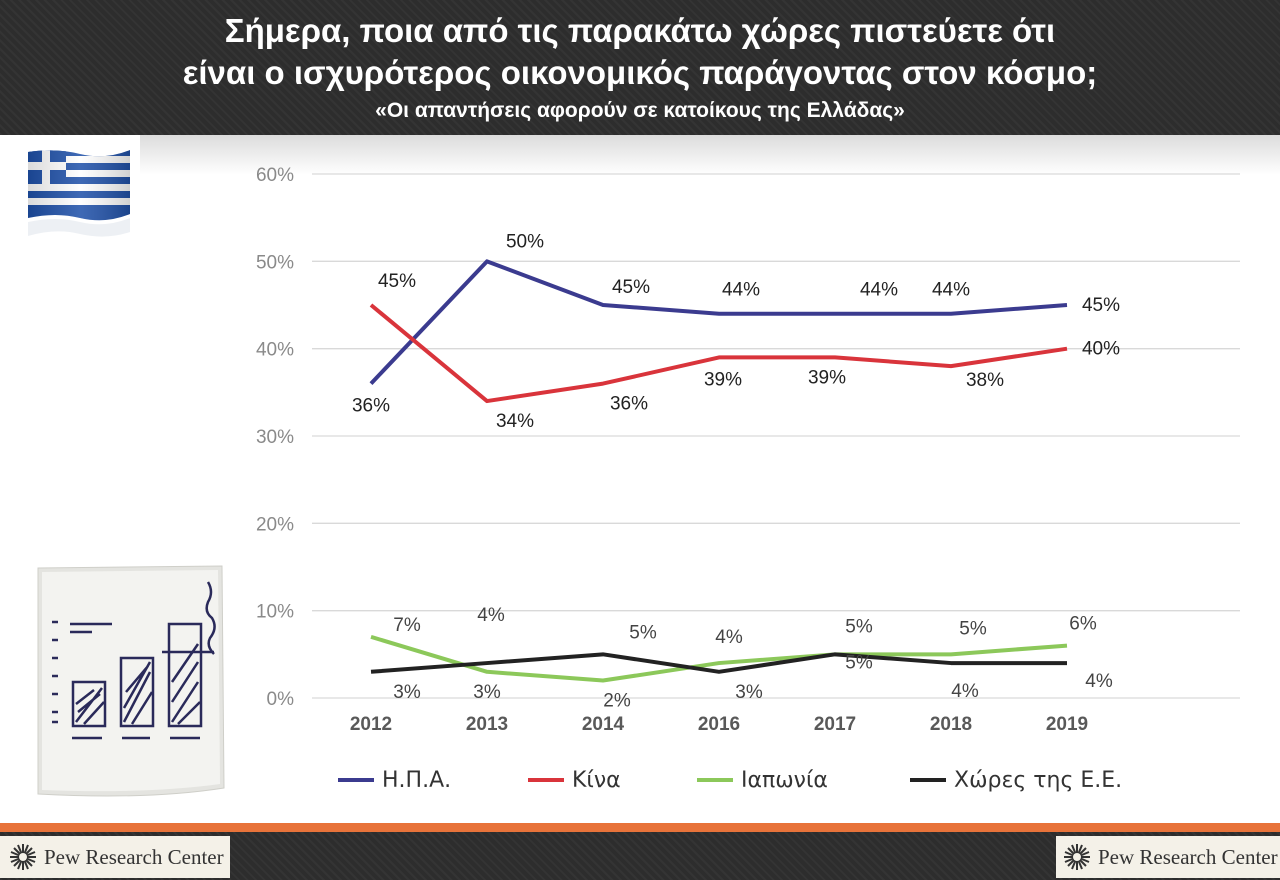  I want to click on x-tick-label: 2012, so click(371, 724).